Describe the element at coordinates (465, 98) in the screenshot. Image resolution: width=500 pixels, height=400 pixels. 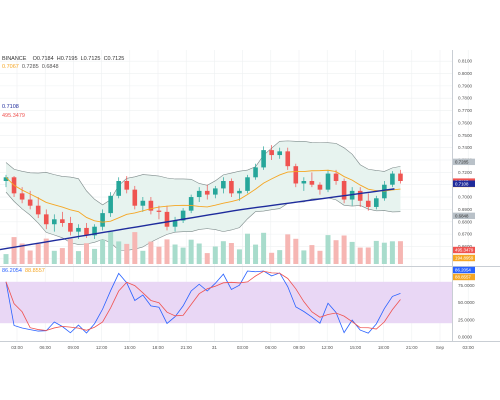
I see `price-tick-label: 0.7800` at that location.